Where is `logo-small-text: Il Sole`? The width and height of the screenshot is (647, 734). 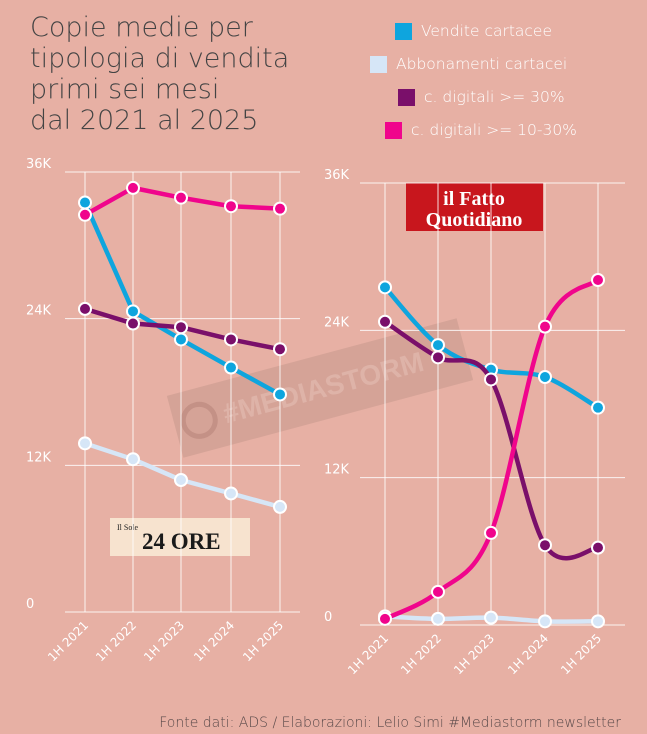
logo-small-text: Il Sole is located at coordinates (128, 527).